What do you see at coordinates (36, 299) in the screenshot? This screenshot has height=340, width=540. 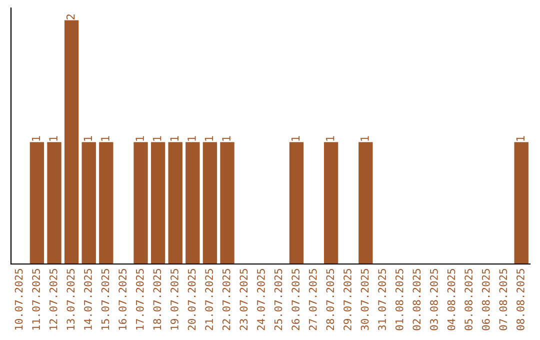 I see `x-tick-label: 11.07.2025` at bounding box center [36, 299].